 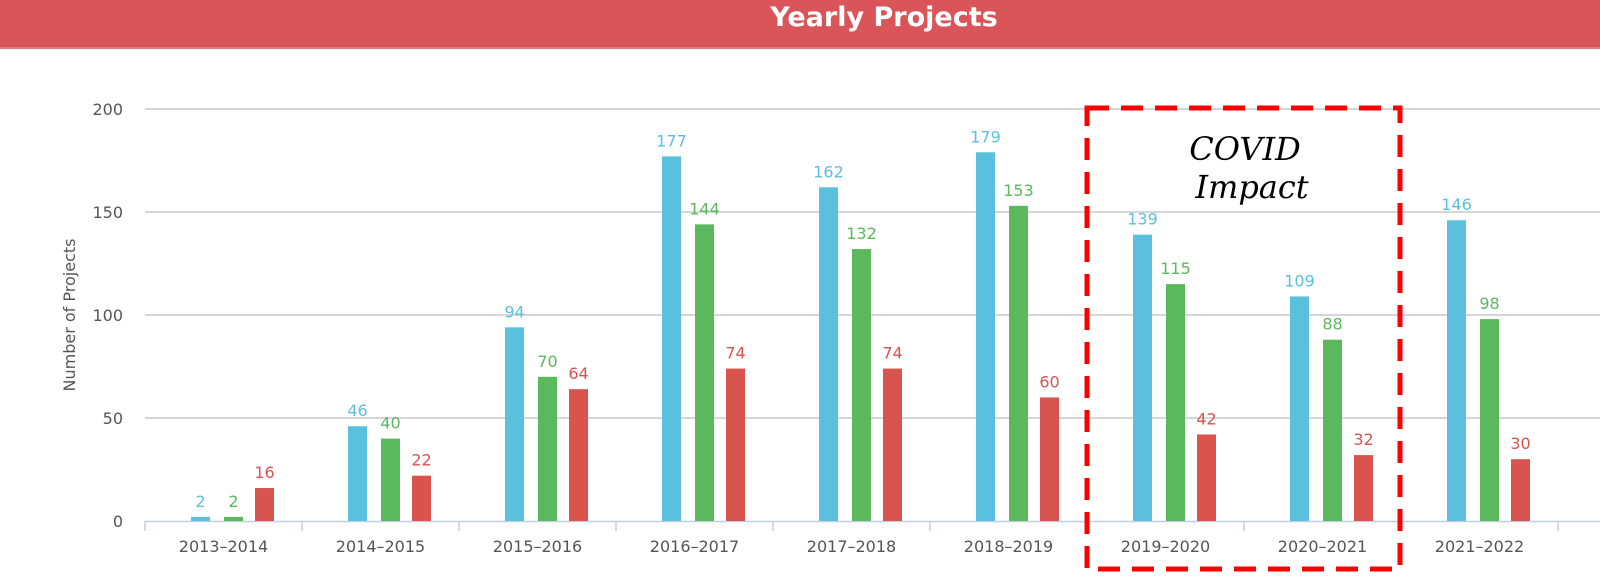 What do you see at coordinates (537, 546) in the screenshot?
I see `x-tick-label: 2015–2016` at bounding box center [537, 546].